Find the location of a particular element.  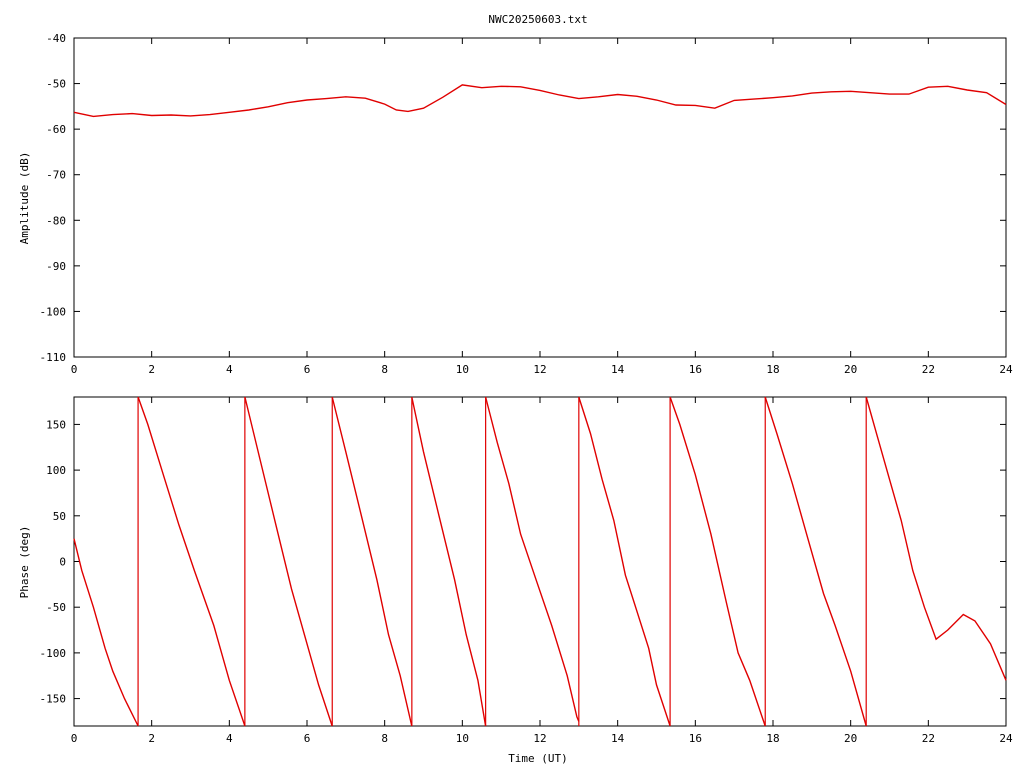

y-tick-label: 150 is located at coordinates (56, 424).